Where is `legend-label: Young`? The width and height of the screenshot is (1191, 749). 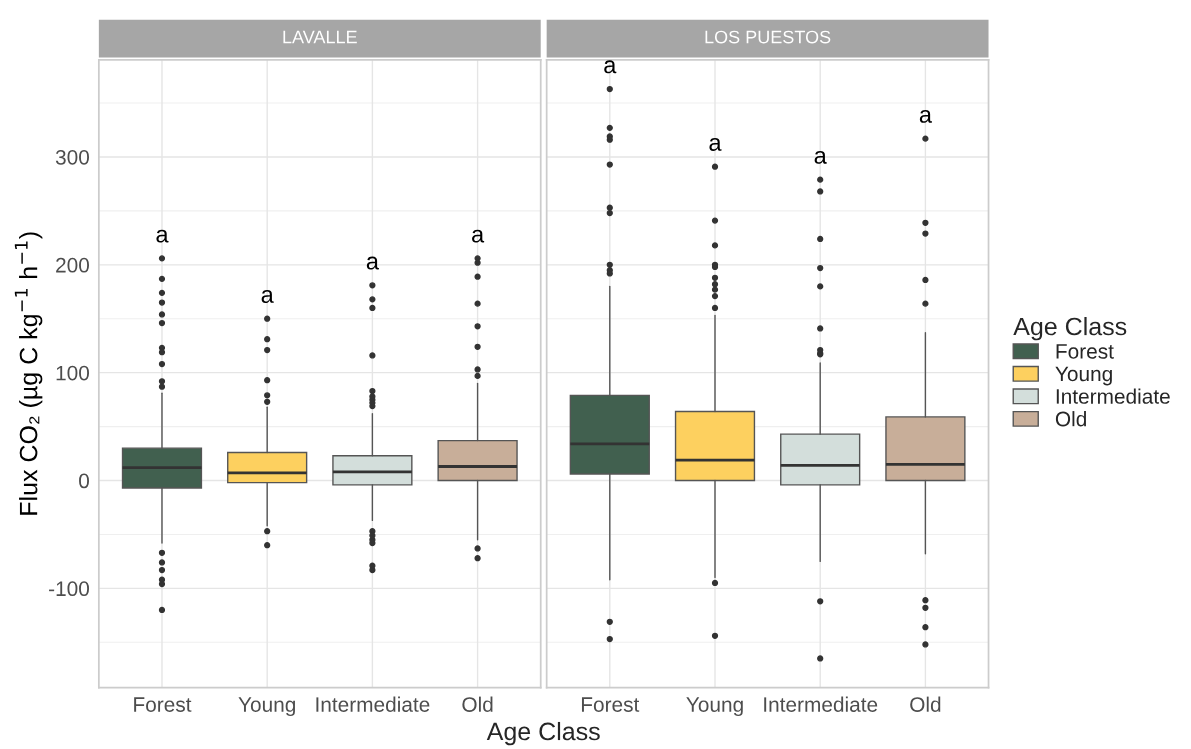 legend-label: Young is located at coordinates (1083, 376).